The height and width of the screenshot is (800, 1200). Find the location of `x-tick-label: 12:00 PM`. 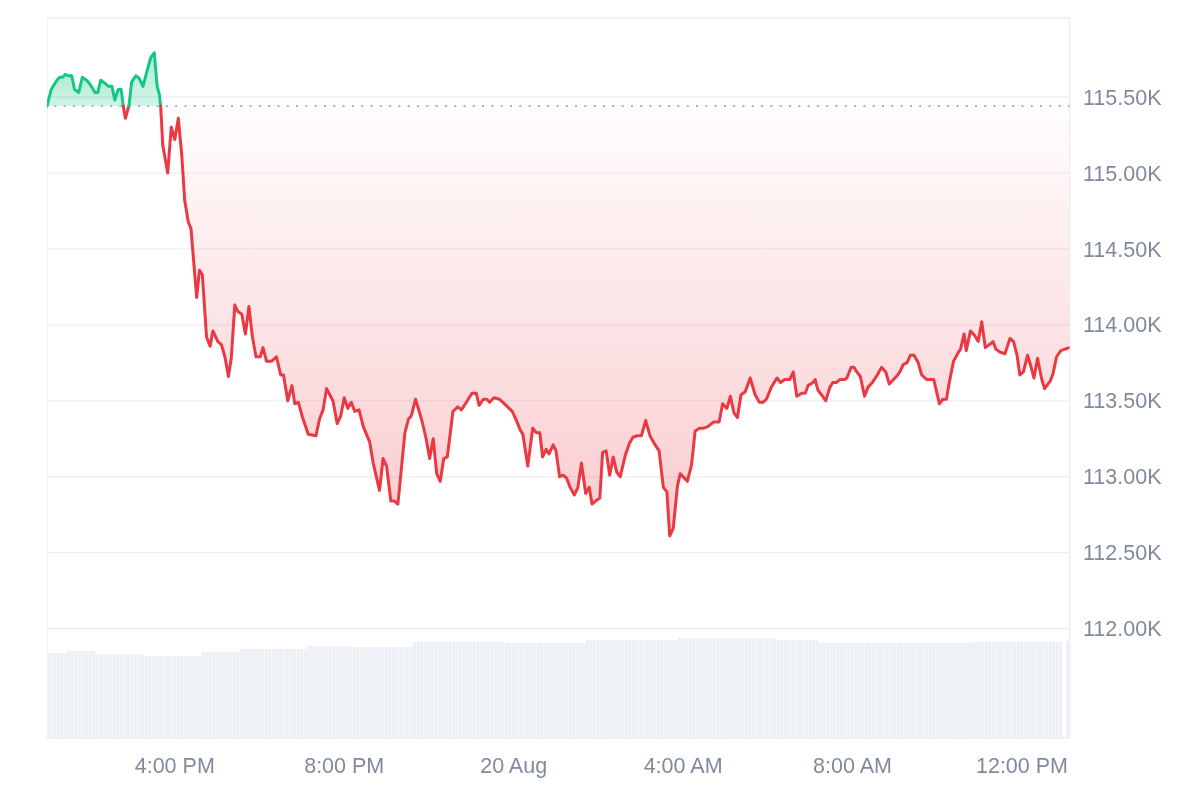

x-tick-label: 12:00 PM is located at coordinates (1022, 766).